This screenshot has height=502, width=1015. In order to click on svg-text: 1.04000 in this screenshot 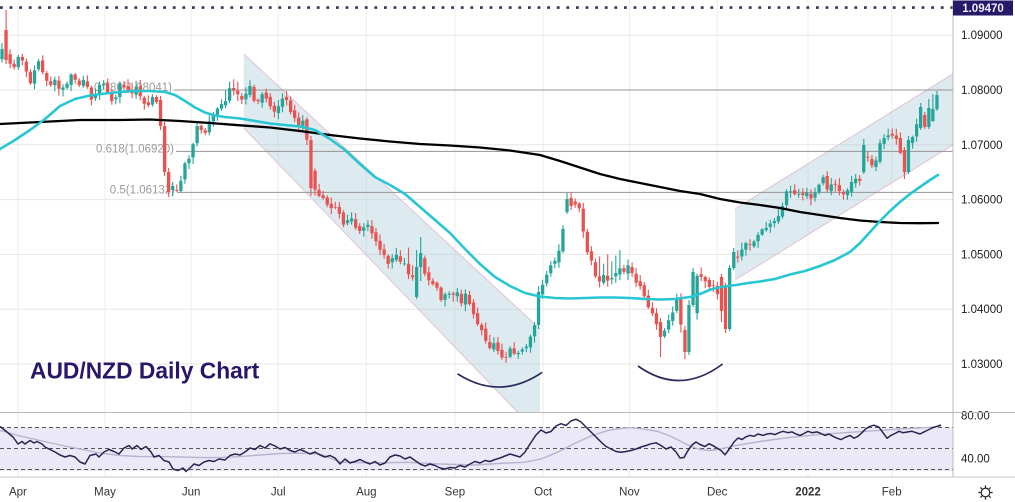, I will do `click(982, 310)`.